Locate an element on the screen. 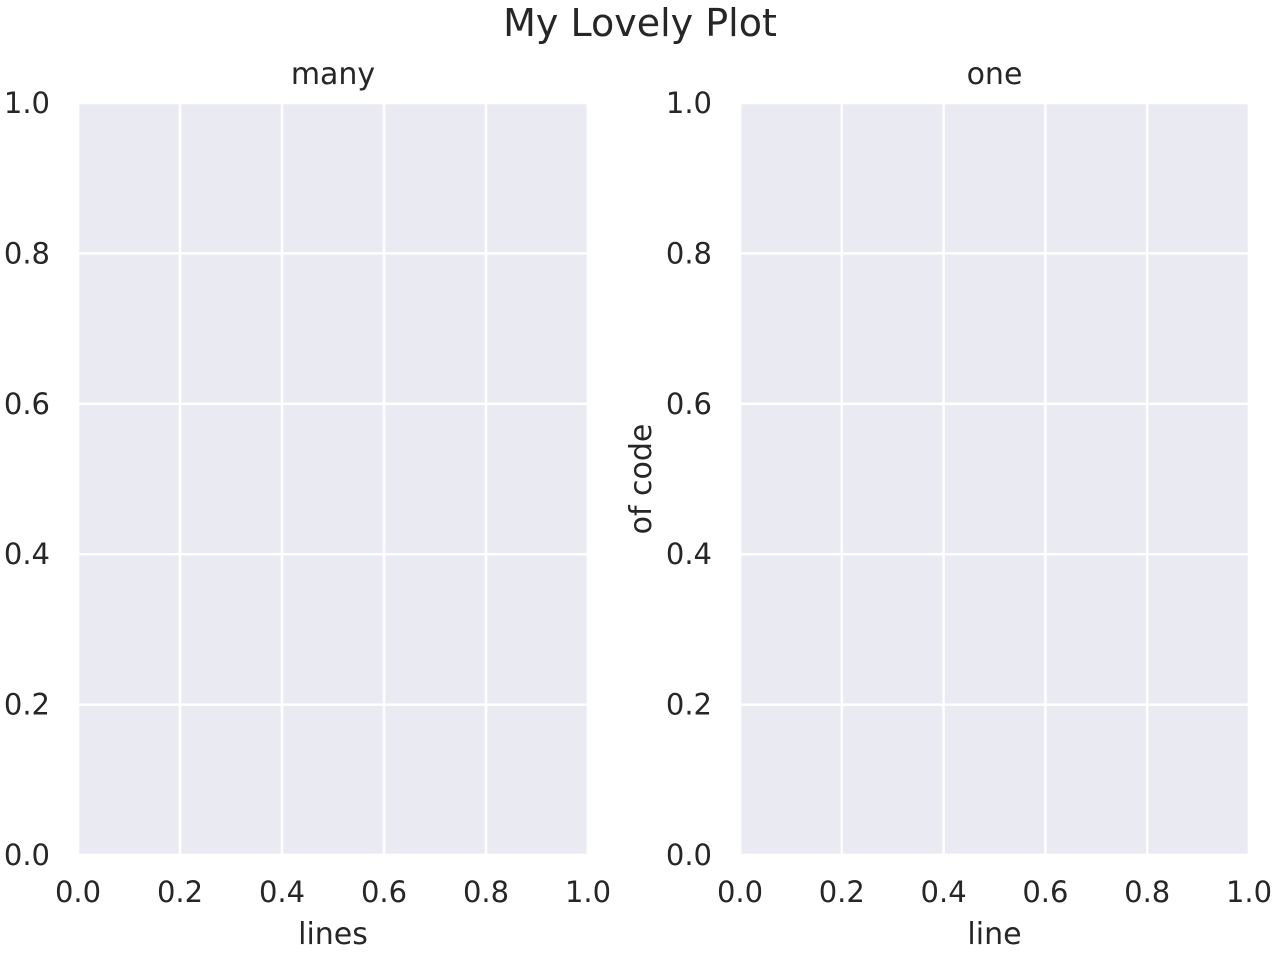  y-axis-label-right: of code is located at coordinates (641, 479).